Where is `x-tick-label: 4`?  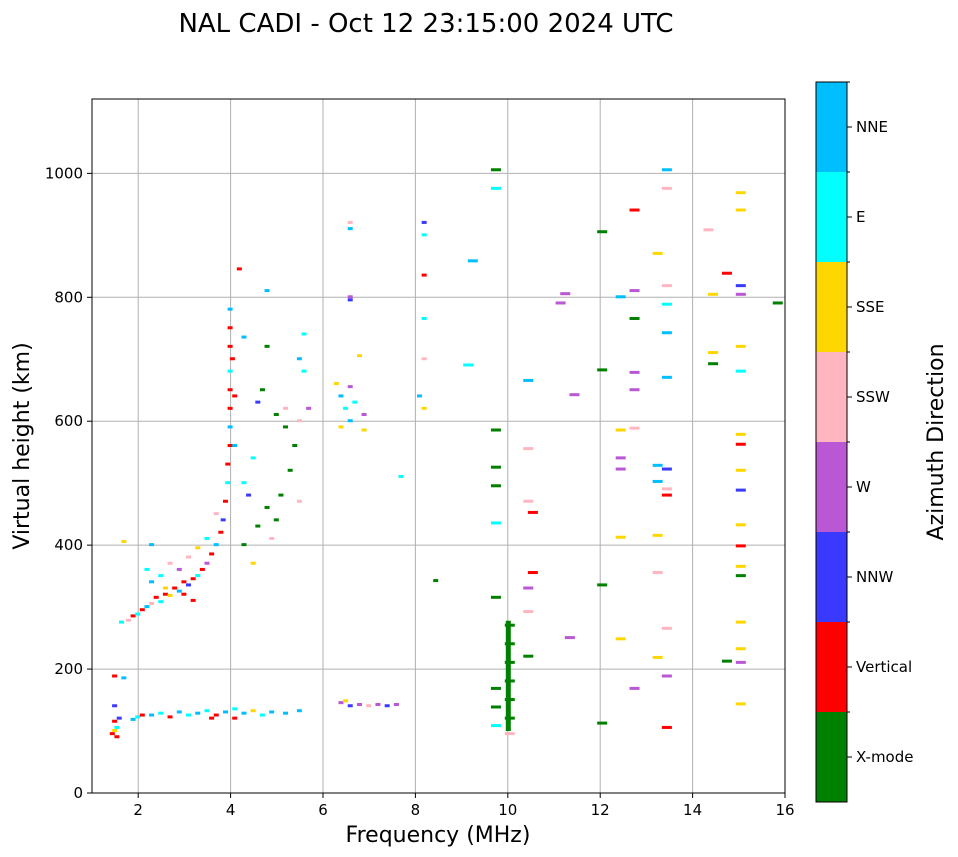
x-tick-label: 4 is located at coordinates (231, 810).